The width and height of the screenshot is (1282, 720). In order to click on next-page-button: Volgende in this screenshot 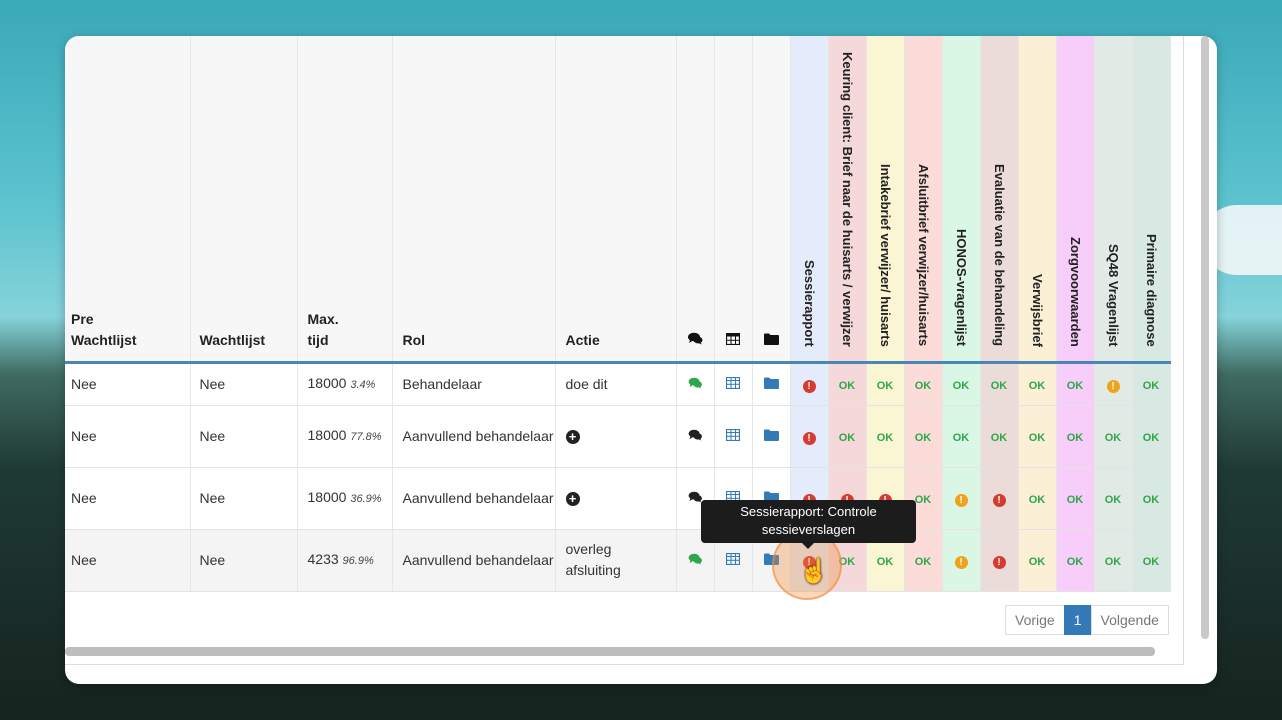, I will do `click(1129, 620)`.